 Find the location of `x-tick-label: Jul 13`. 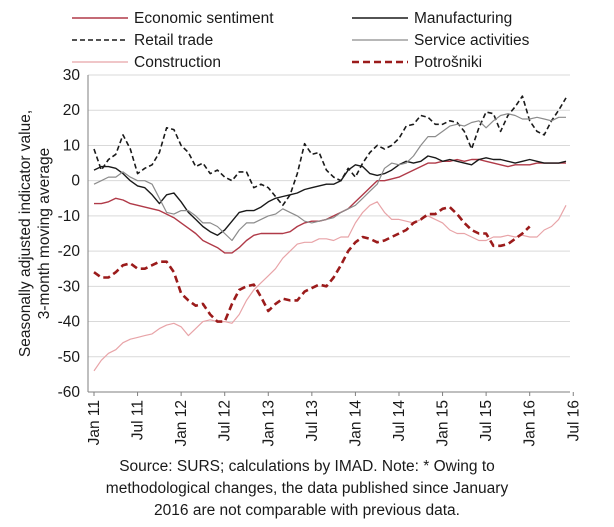

x-tick-label: Jul 13 is located at coordinates (312, 420).